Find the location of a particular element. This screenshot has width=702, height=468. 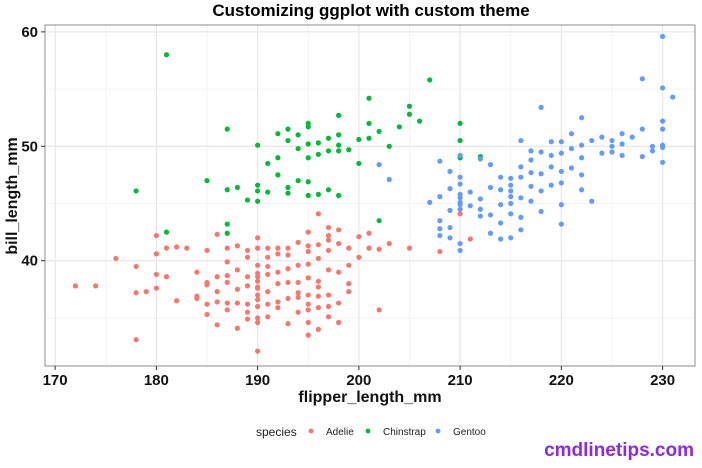

x-tick-label: 210 is located at coordinates (460, 380).